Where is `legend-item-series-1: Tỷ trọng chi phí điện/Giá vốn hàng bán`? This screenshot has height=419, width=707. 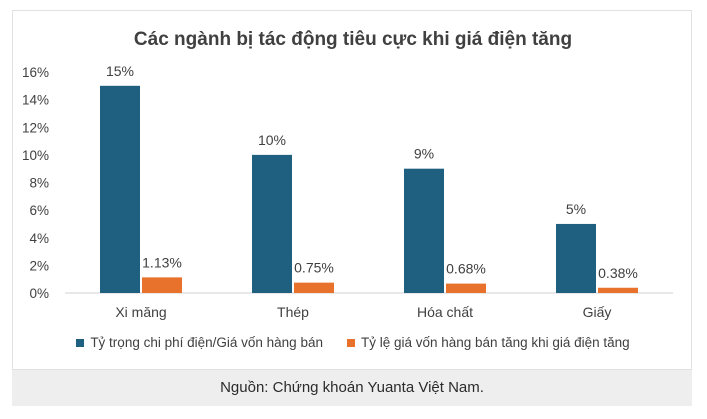 legend-item-series-1: Tỷ trọng chi phí điện/Giá vốn hàng bán is located at coordinates (199, 342).